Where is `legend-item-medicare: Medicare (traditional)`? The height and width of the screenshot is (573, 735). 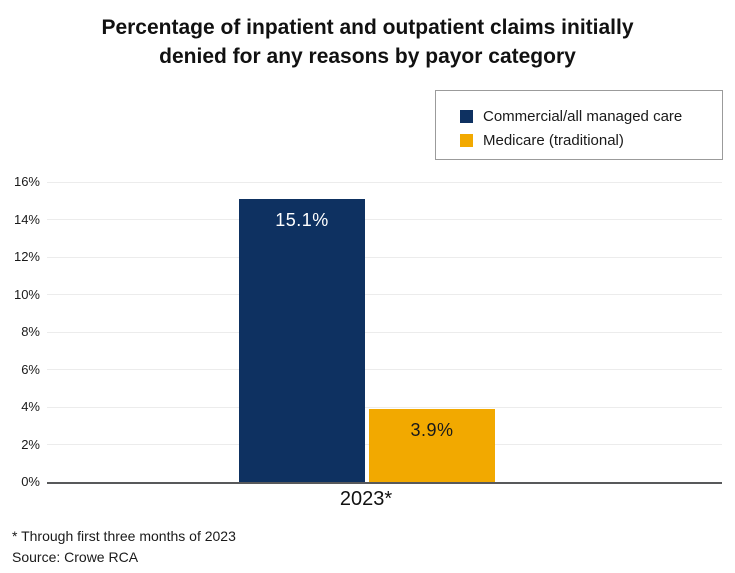 legend-item-medicare: Medicare (traditional) is located at coordinates (591, 140).